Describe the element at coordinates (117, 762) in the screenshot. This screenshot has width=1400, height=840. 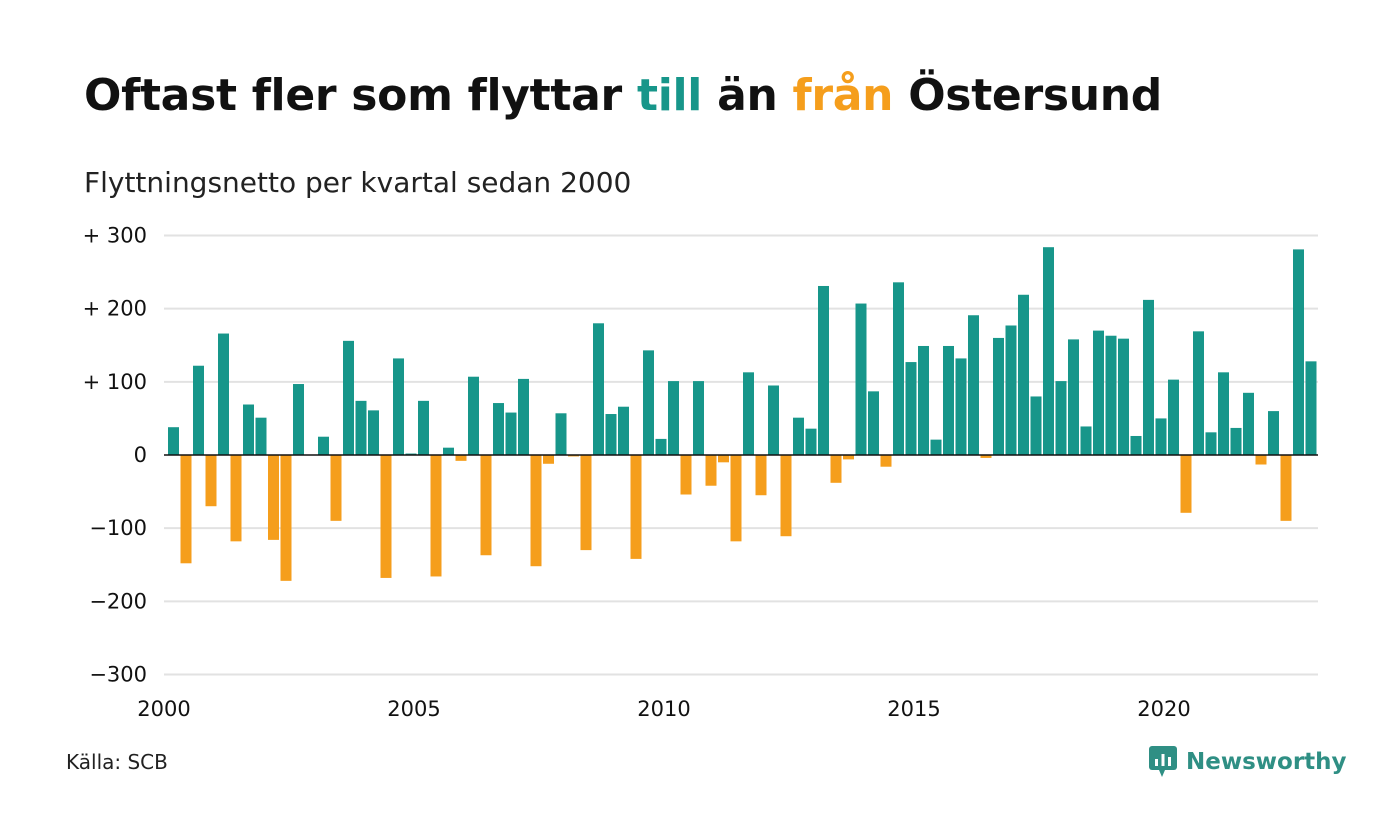
I see `source-label: Källa: SCB` at that location.